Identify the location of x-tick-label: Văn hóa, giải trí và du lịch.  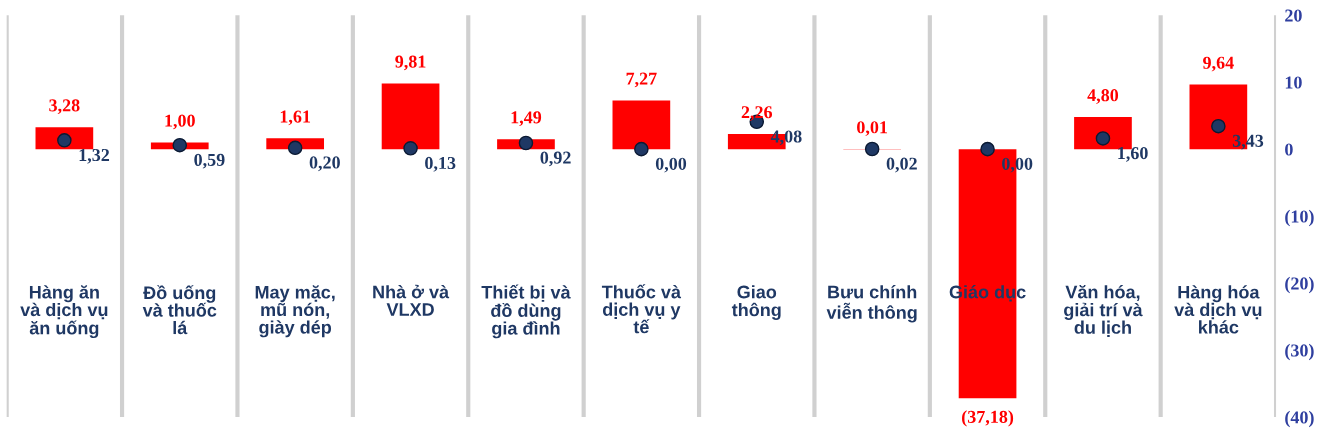
(1103, 310).